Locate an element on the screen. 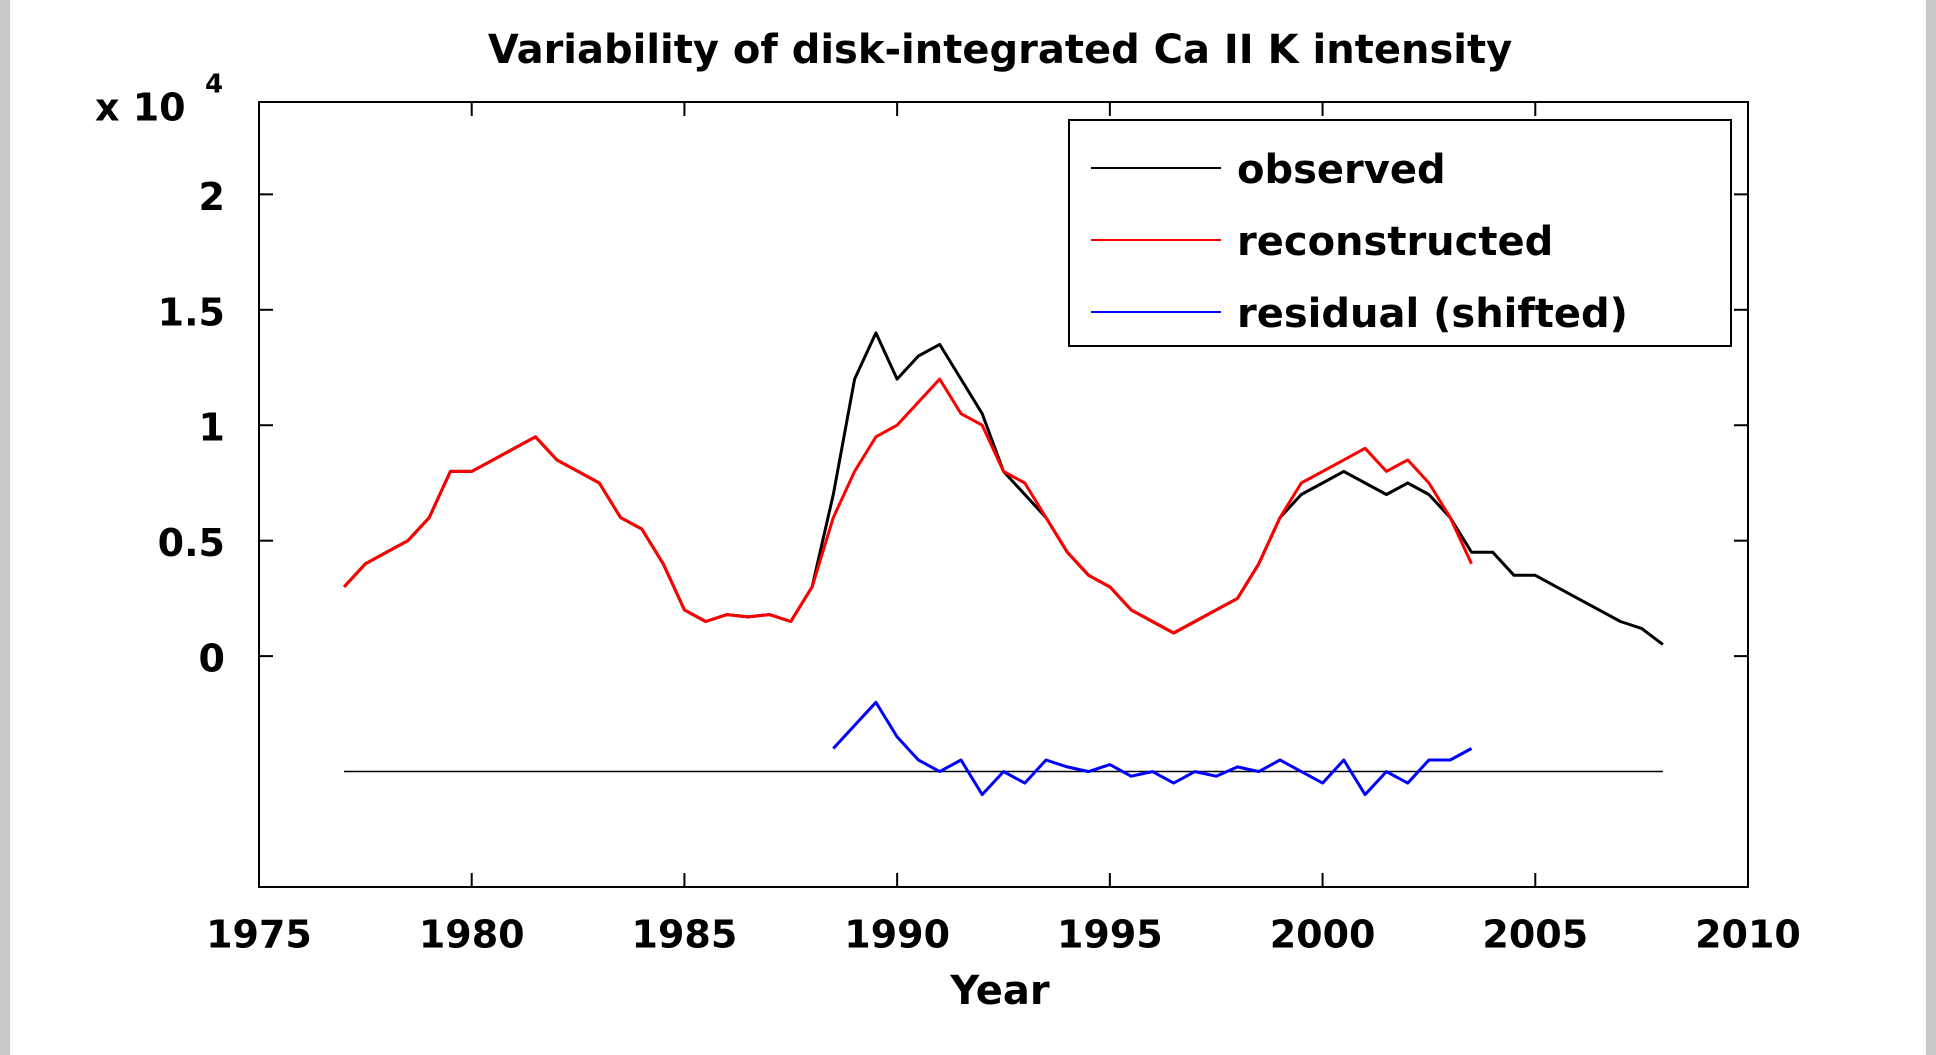 The width and height of the screenshot is (1936, 1055). x-tick-label: 2005 is located at coordinates (1535, 935).